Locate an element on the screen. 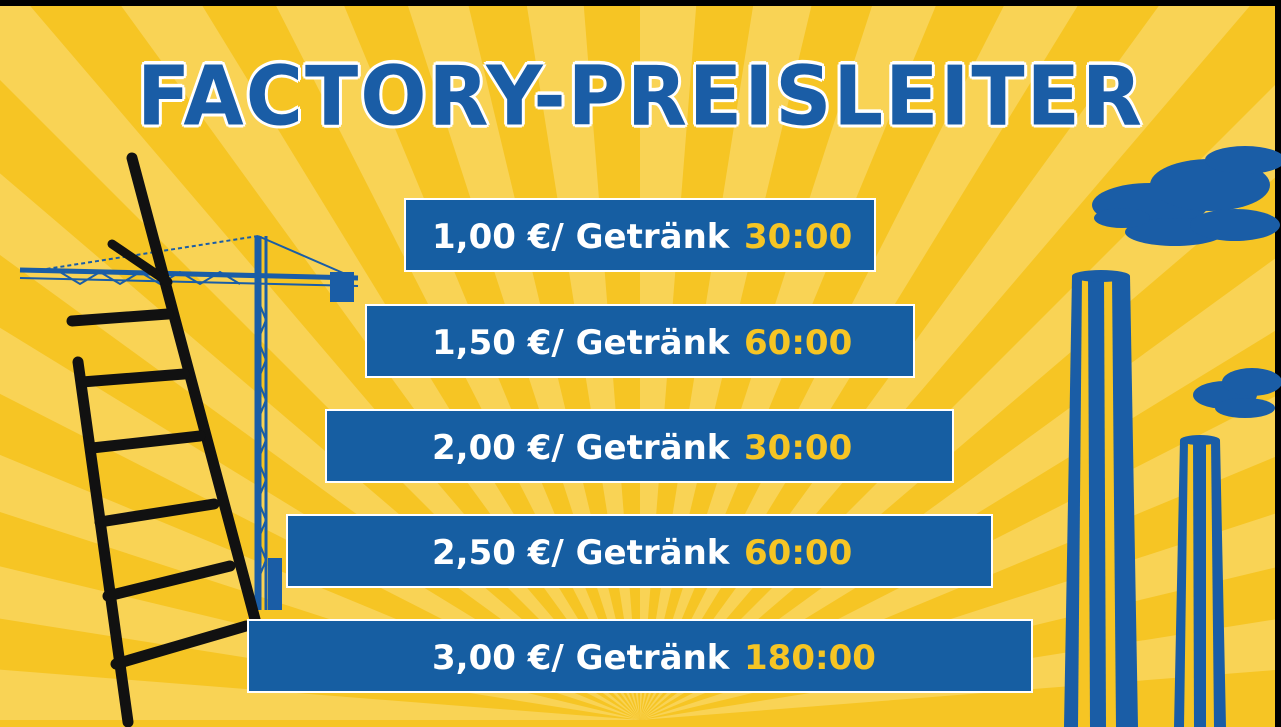 The image size is (1281, 727). right-border is located at coordinates (1278, 363).